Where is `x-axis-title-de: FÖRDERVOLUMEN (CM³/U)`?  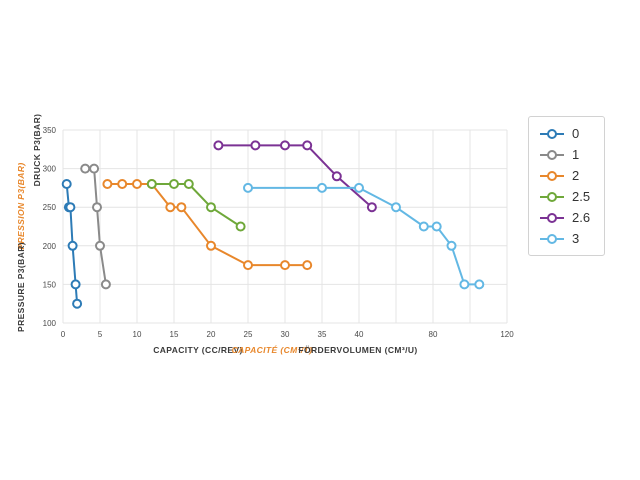 x-axis-title-de: FÖRDERVOLUMEN (CM³/U) is located at coordinates (357, 350).